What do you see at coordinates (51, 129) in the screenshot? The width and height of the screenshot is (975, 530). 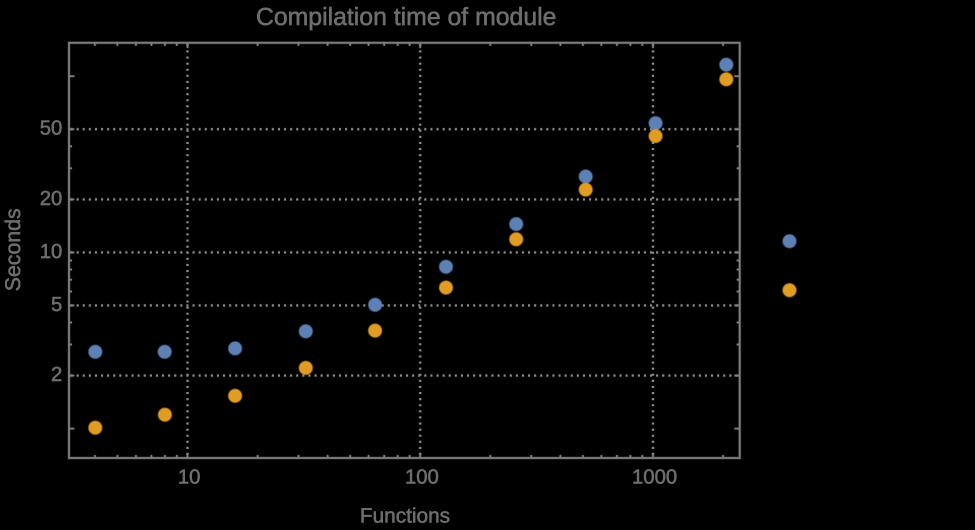 I see `svg-text: 50` at bounding box center [51, 129].